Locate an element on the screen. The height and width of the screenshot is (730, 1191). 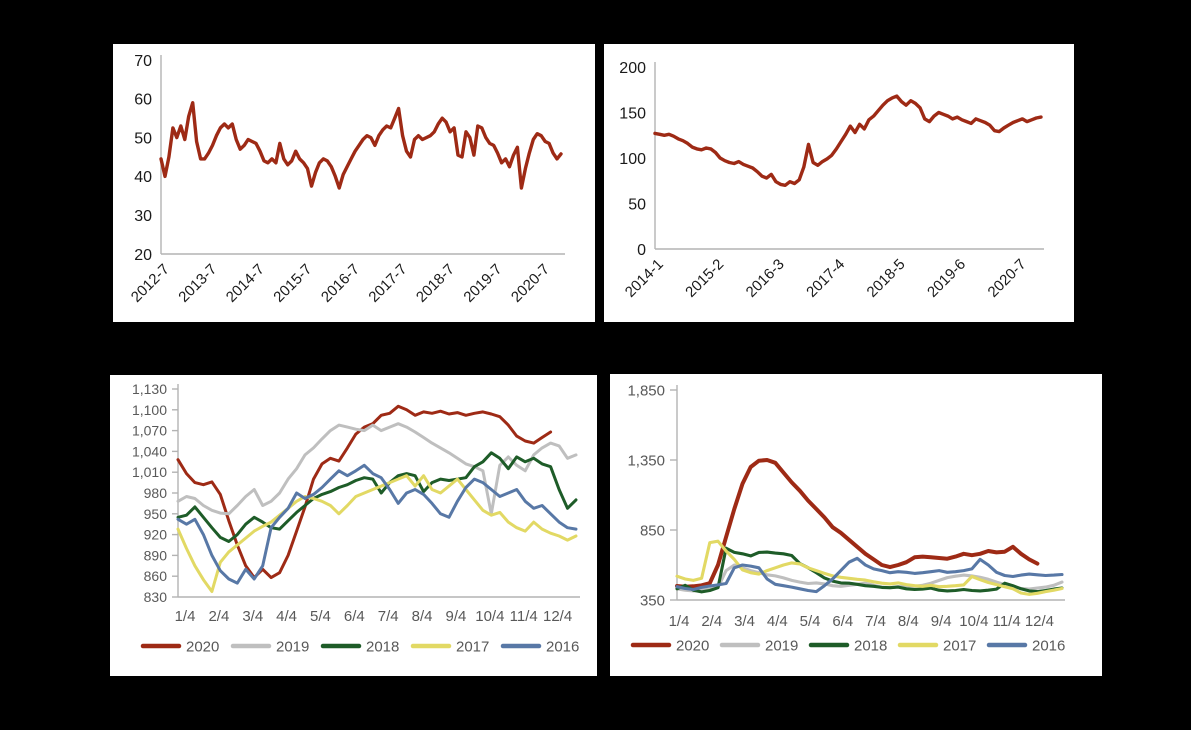
y-tick-label: 150 is located at coordinates (632, 113).